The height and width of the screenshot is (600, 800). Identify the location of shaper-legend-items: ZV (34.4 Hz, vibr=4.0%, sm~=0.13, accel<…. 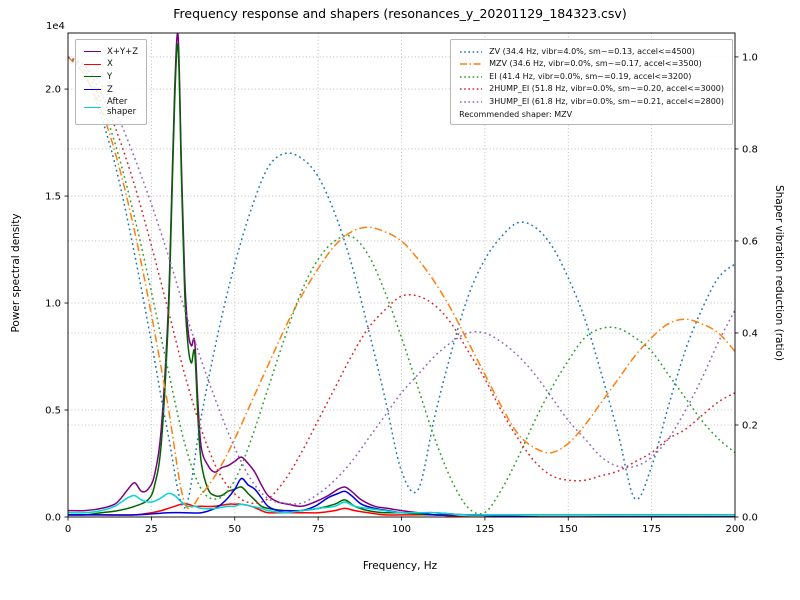
(591, 77).